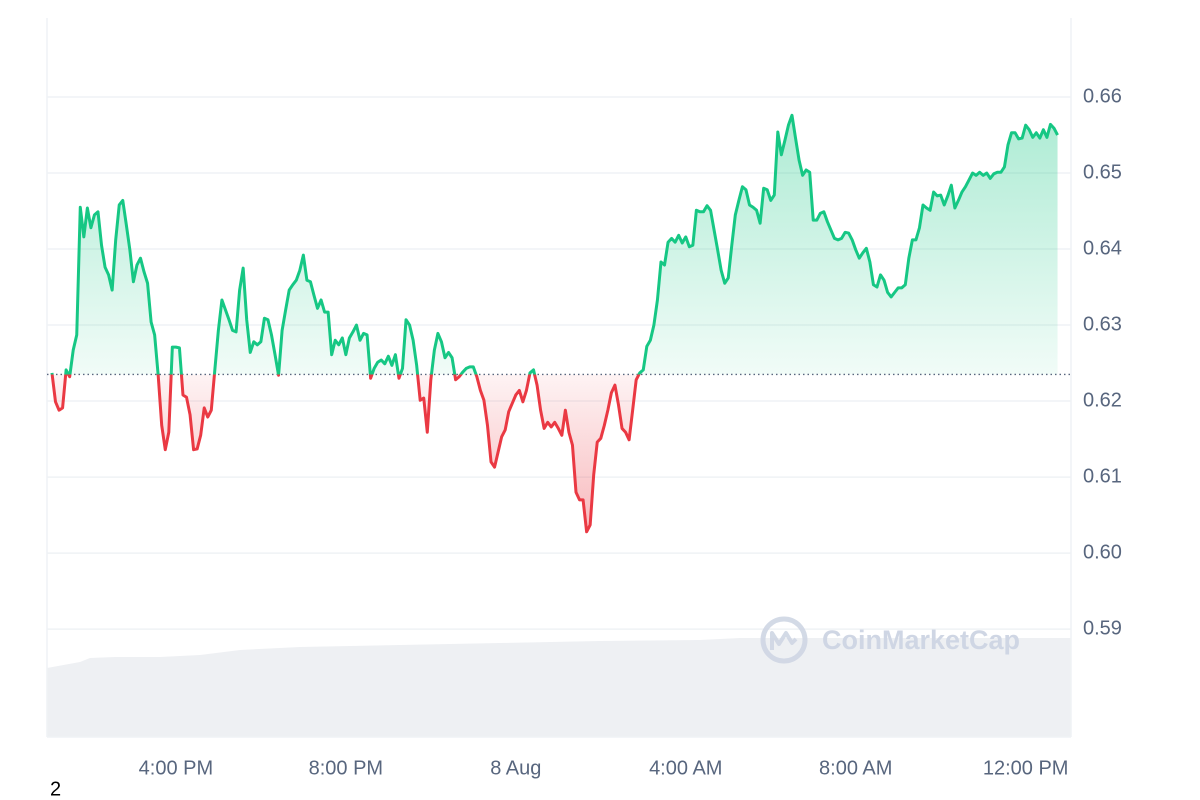  What do you see at coordinates (1026, 768) in the screenshot?
I see `x-tick-label: 12:00 PM` at bounding box center [1026, 768].